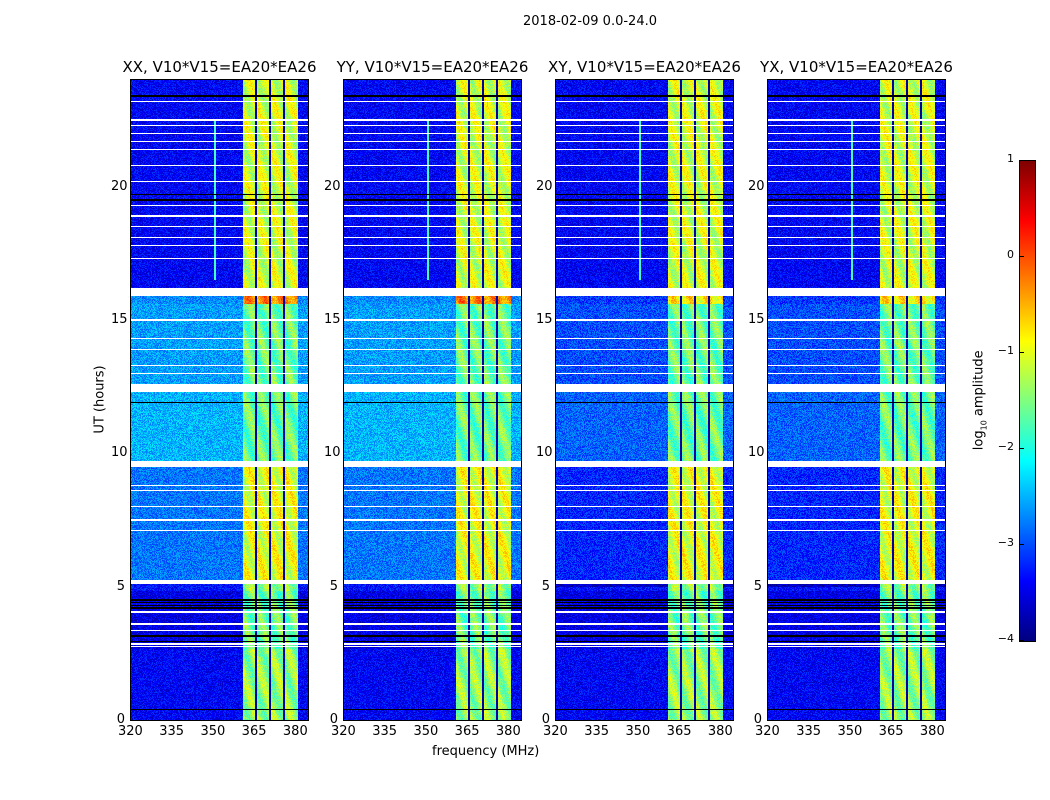  Describe the element at coordinates (856, 67) in the screenshot. I see `panel-title: YX, V10*V15=EA20*EA26` at that location.